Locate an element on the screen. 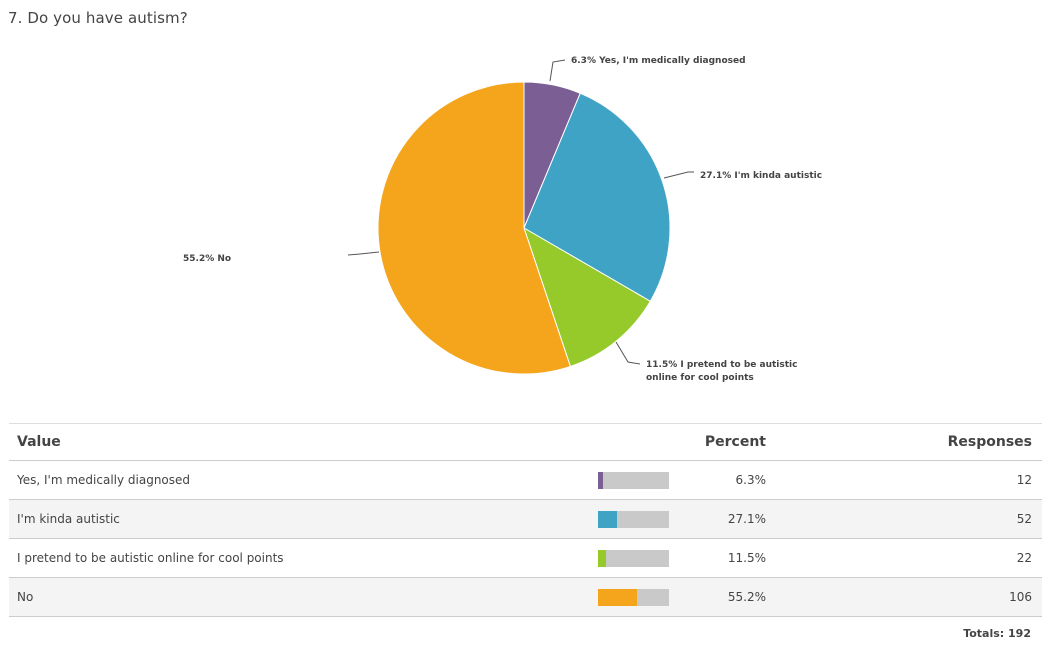 Image resolution: width=1051 pixels, height=648 pixels. table-row: No 55.2% 106 is located at coordinates (525, 597).